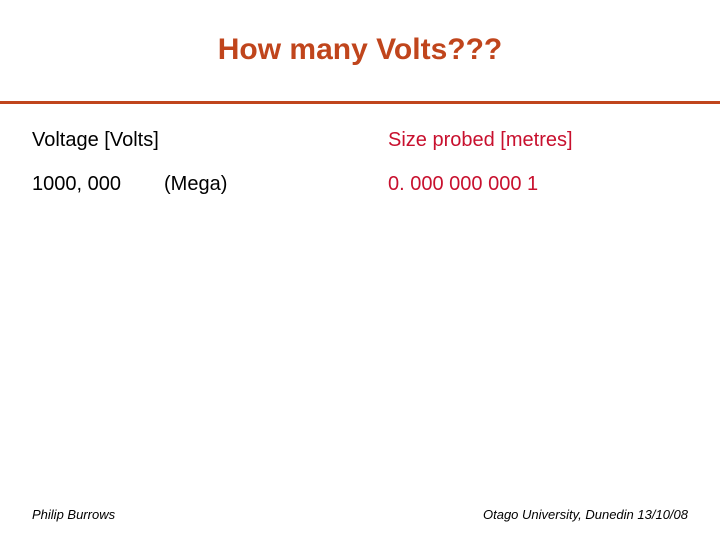 This screenshot has height=540, width=720. I want to click on size-probed-value: 0. 000 000 000 1, so click(463, 184).